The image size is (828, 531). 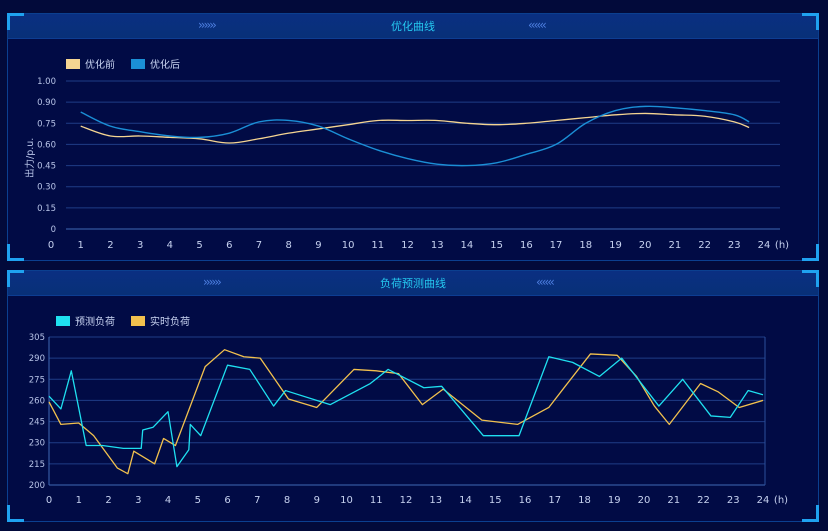 I want to click on legend-label: 实时负荷, so click(x=170, y=322).